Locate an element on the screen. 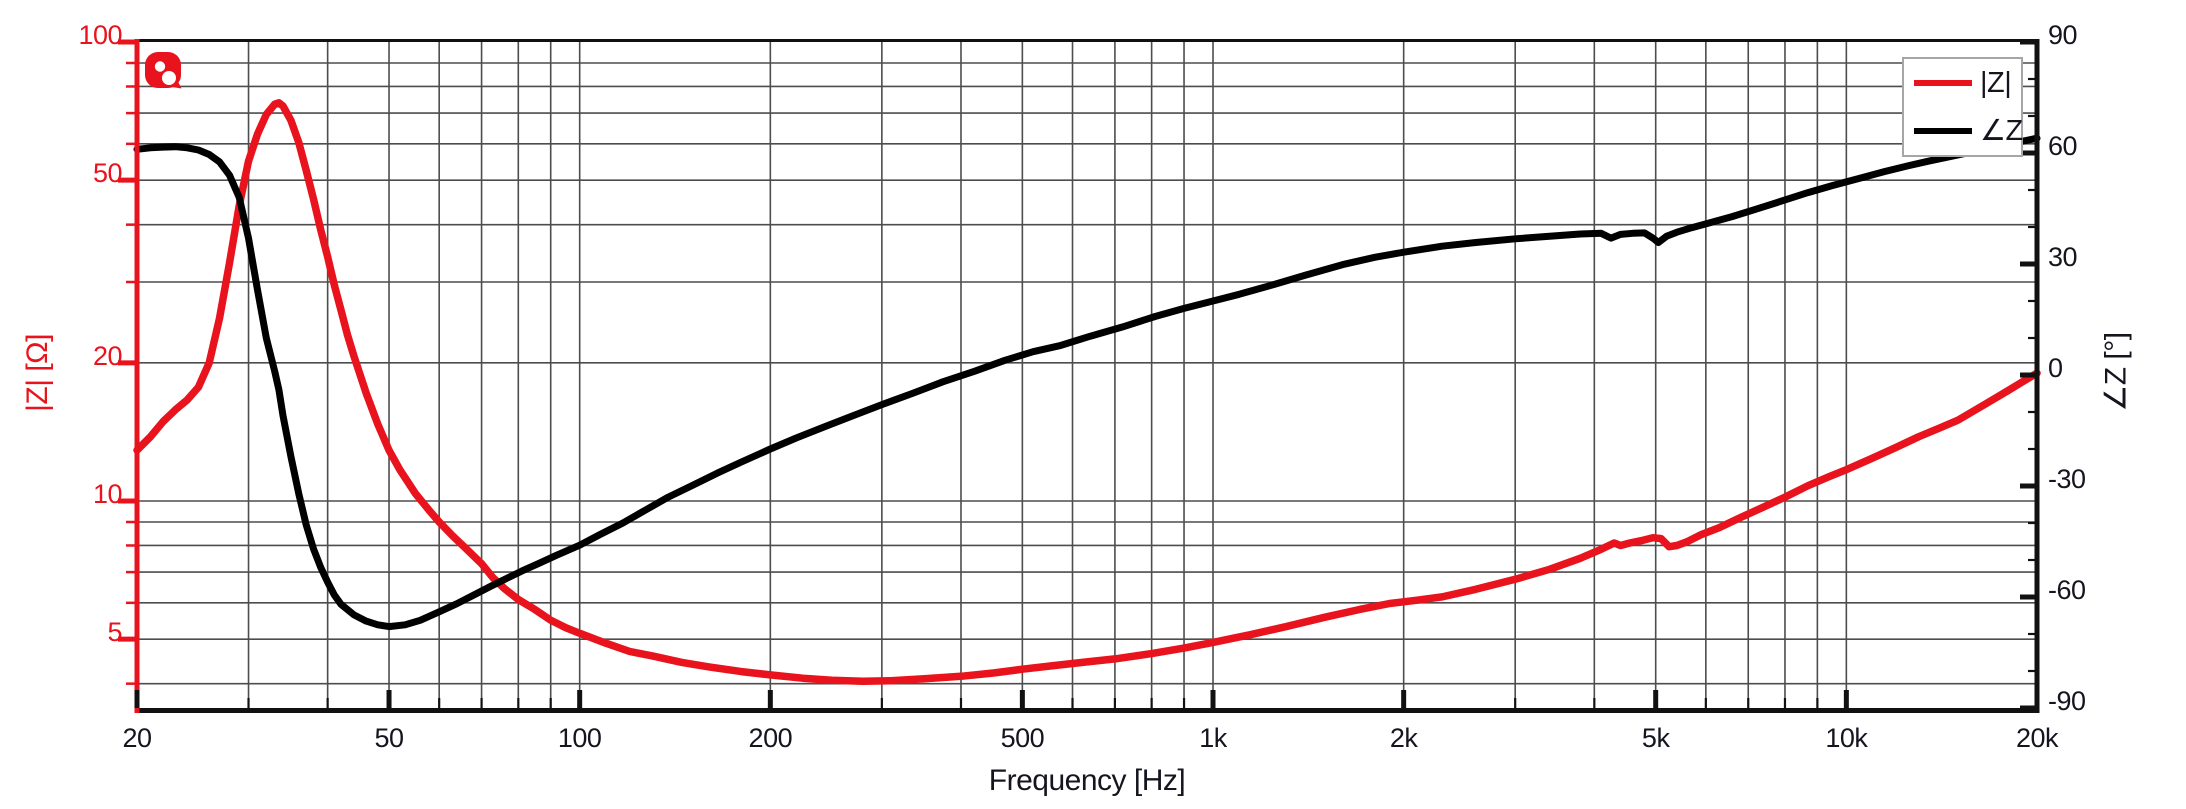 The width and height of the screenshot is (2186, 809). impedance-line-swatch is located at coordinates (1943, 83).